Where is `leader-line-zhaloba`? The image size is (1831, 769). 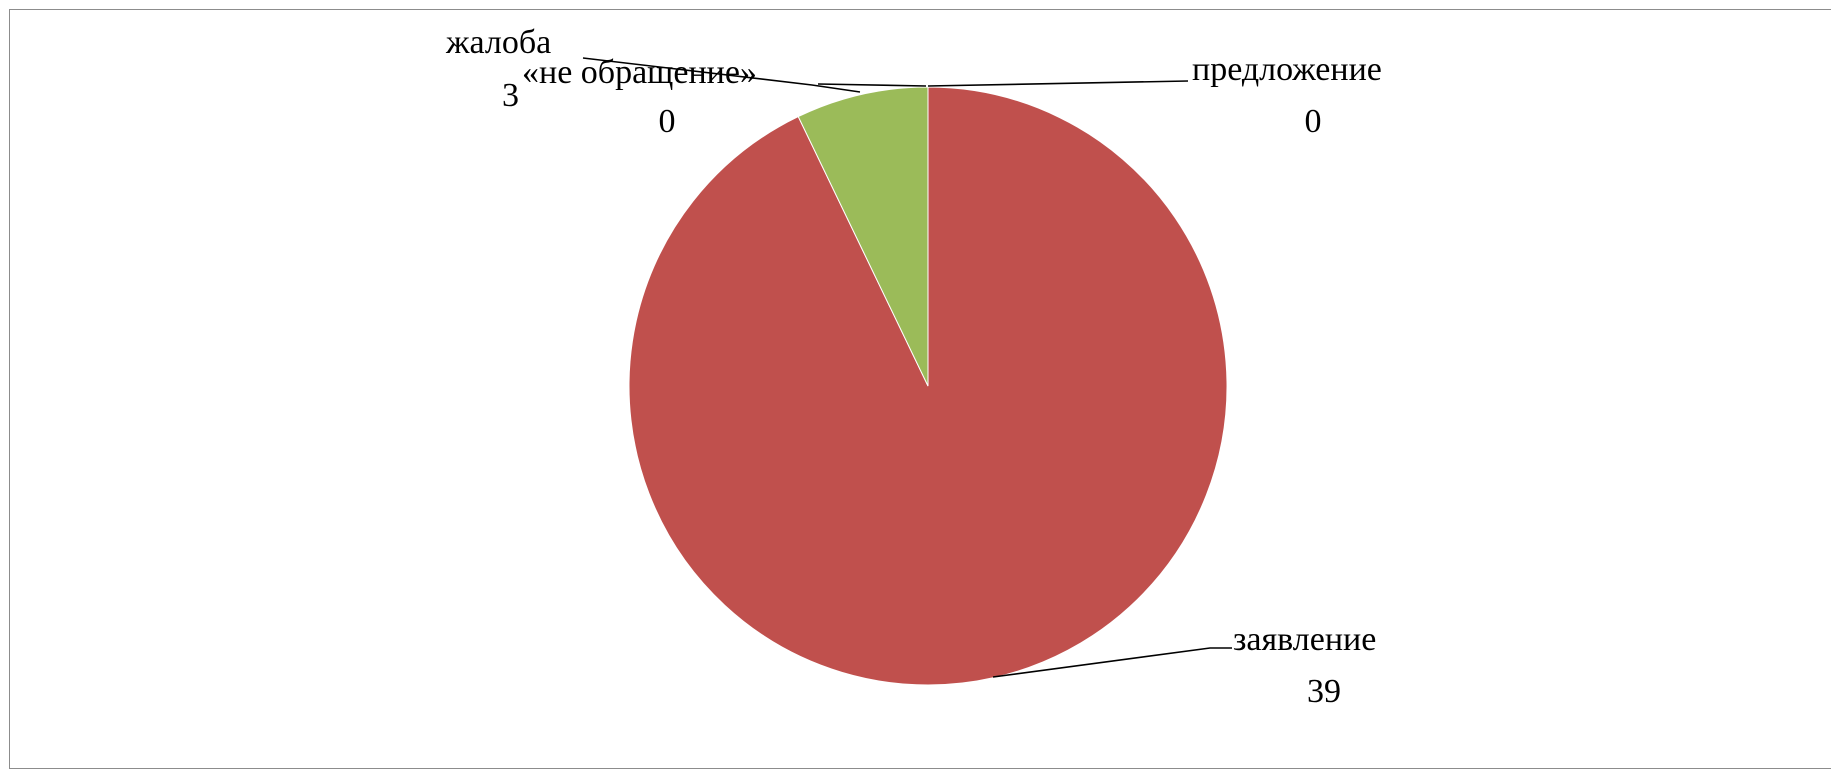 leader-line-zhaloba is located at coordinates (721, 75).